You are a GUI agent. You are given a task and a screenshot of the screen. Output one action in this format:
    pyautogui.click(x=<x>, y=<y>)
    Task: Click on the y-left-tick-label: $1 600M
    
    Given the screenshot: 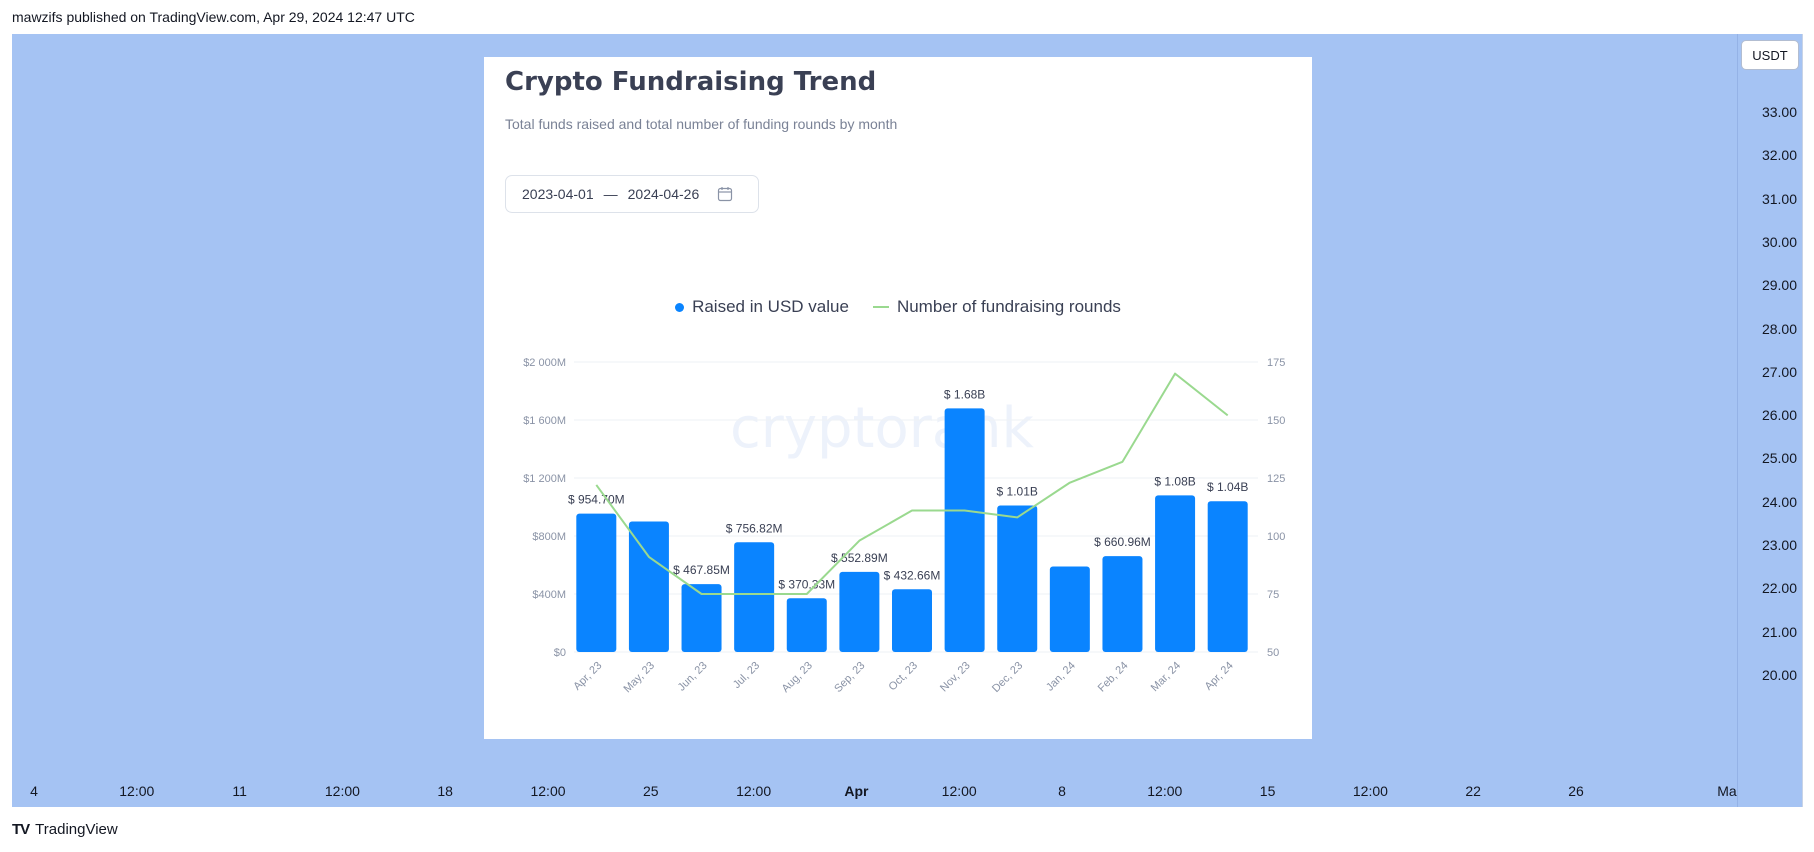 What is the action you would take?
    pyautogui.click(x=544, y=421)
    